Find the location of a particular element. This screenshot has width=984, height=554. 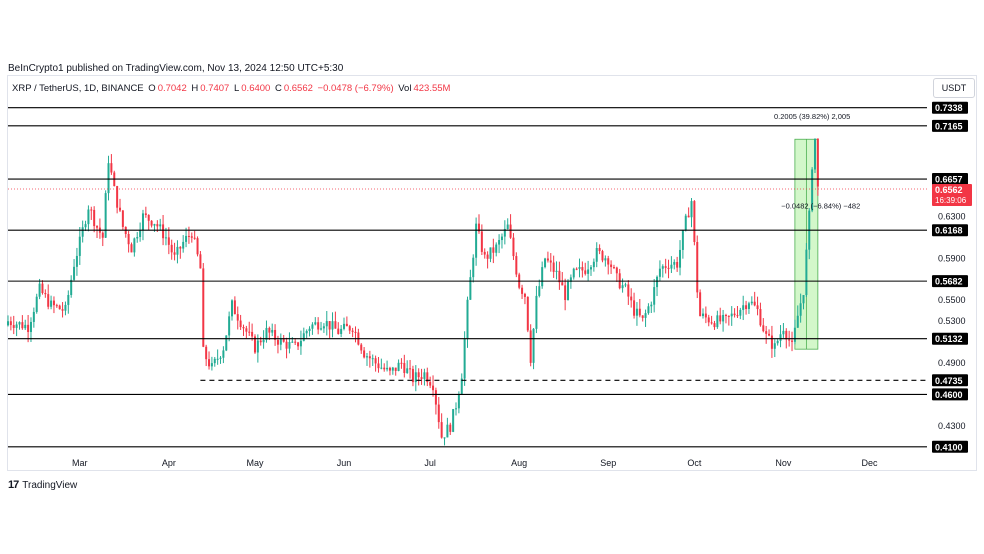

legend-open: 0.7042 is located at coordinates (172, 88).